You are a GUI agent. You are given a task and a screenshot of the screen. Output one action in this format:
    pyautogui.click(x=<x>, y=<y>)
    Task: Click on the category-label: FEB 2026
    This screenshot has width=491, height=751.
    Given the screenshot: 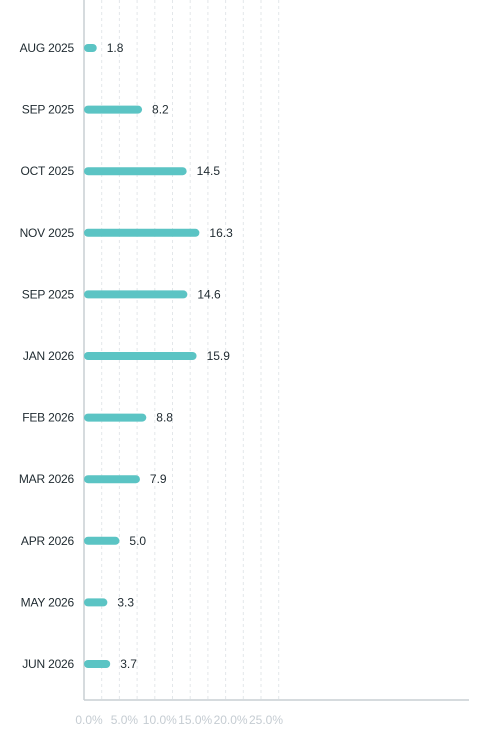 What is the action you would take?
    pyautogui.click(x=48, y=418)
    